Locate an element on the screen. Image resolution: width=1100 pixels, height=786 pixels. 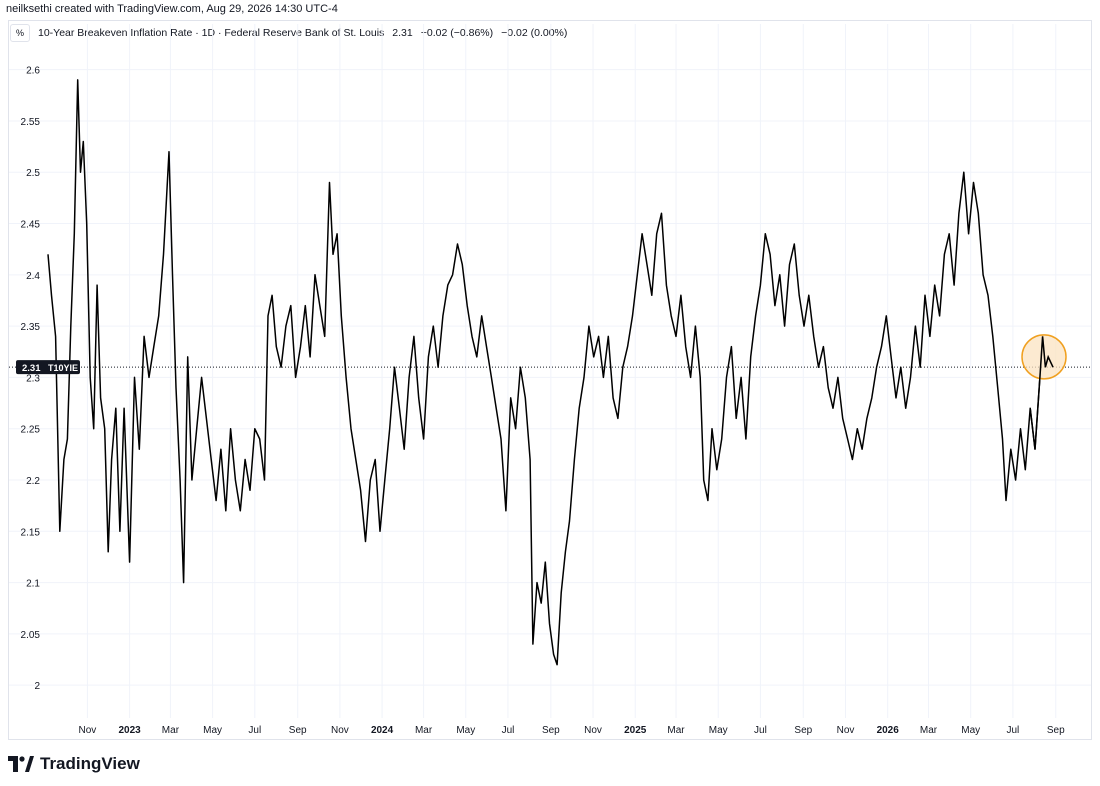
tradingview-logo-icon is located at coordinates (21, 764).